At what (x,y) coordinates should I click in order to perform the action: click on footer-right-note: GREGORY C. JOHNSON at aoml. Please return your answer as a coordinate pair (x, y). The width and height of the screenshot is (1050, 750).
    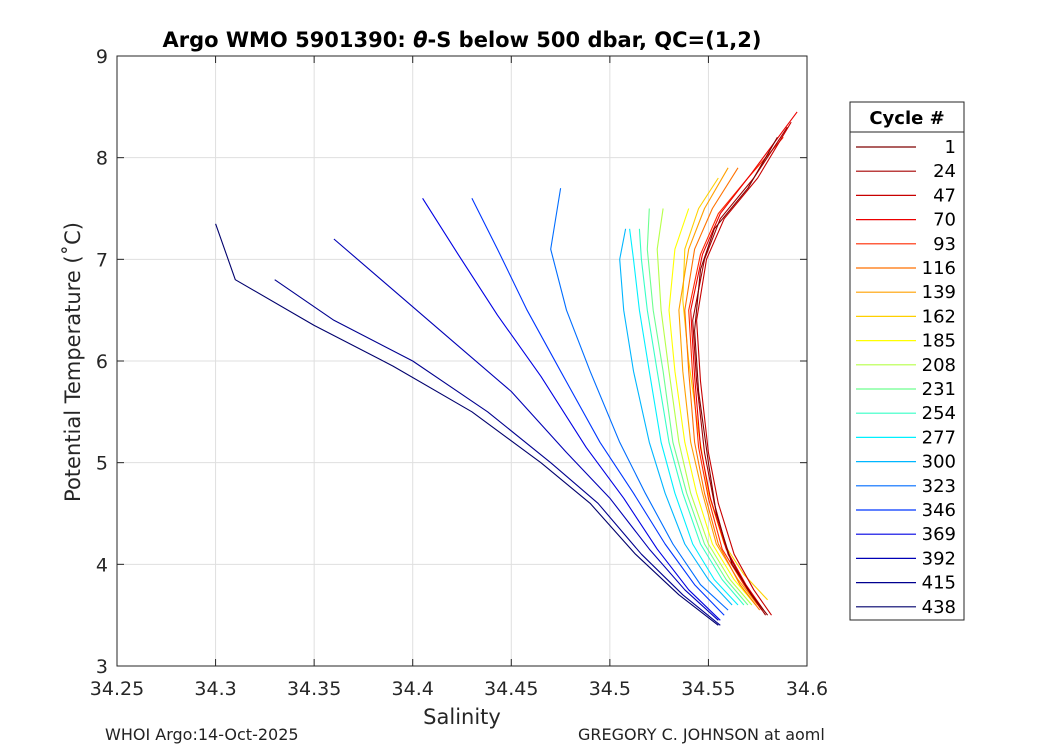
    Looking at the image, I should click on (701, 734).